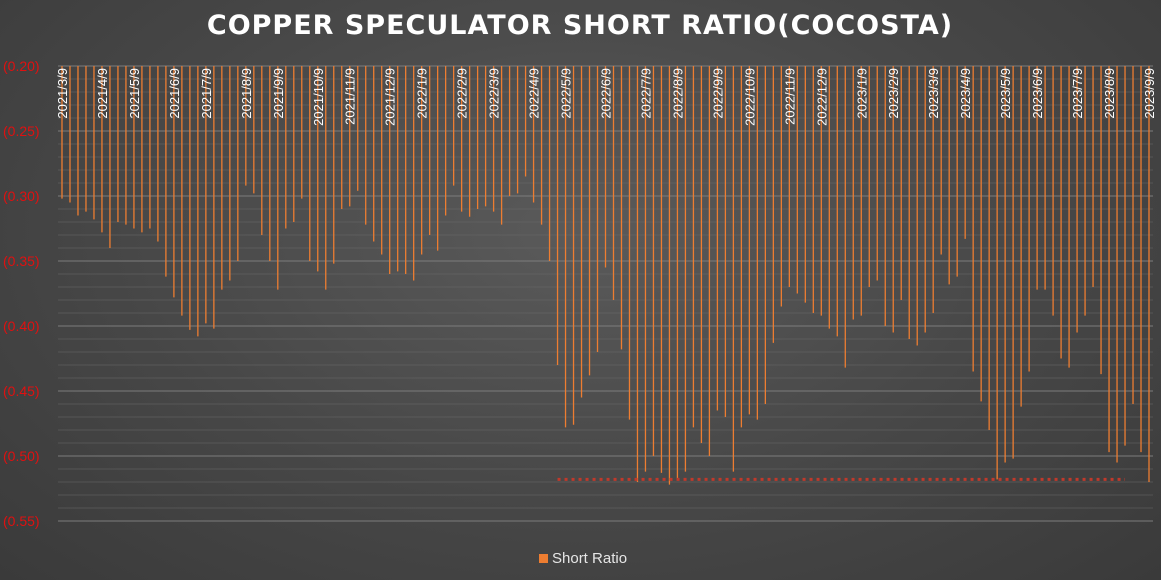 This screenshot has height=580, width=1161. What do you see at coordinates (21, 391) in the screenshot?
I see `y-tick-label: (0.45)` at bounding box center [21, 391].